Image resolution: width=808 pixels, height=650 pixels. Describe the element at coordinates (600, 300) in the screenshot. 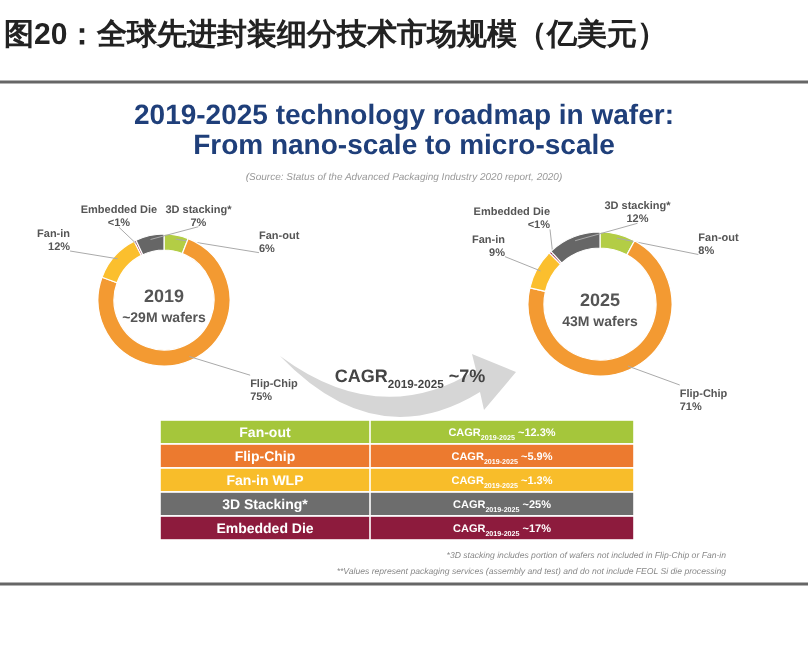

I see `text: 2025` at that location.